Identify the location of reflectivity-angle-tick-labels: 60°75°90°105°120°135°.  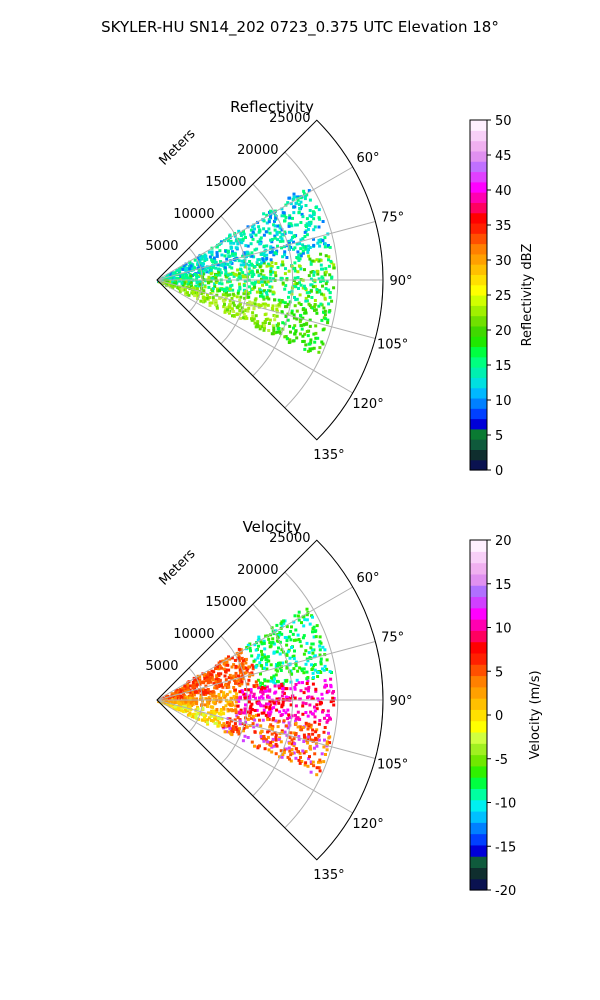
(362, 307).